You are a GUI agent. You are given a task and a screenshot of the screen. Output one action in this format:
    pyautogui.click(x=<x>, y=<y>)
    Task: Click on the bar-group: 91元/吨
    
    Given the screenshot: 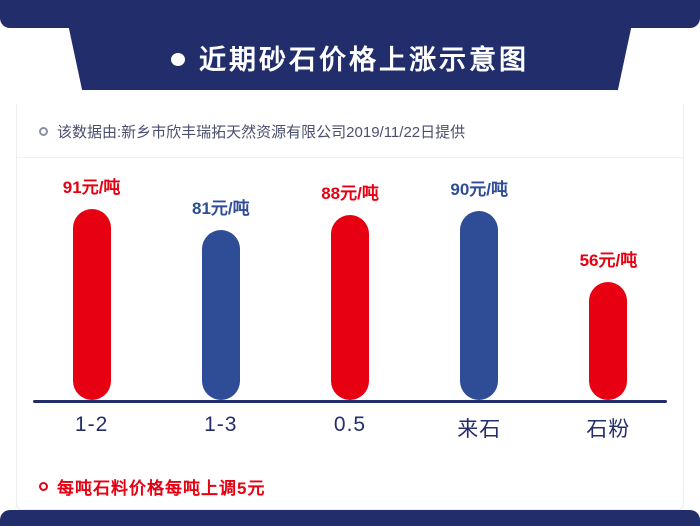 What is the action you would take?
    pyautogui.click(x=91, y=286)
    